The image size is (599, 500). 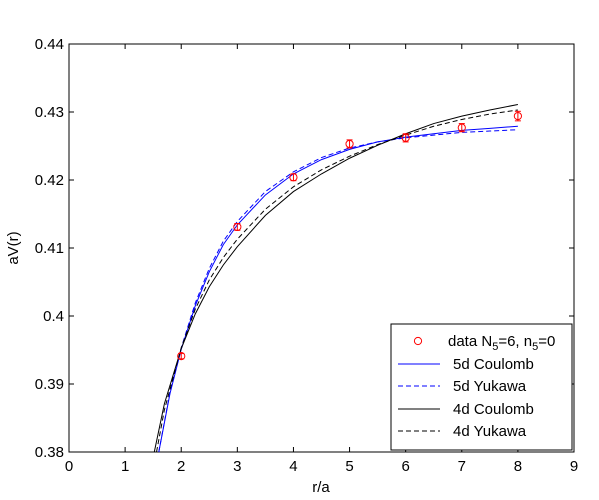 I want to click on x-tick-label: 5, so click(x=349, y=466).